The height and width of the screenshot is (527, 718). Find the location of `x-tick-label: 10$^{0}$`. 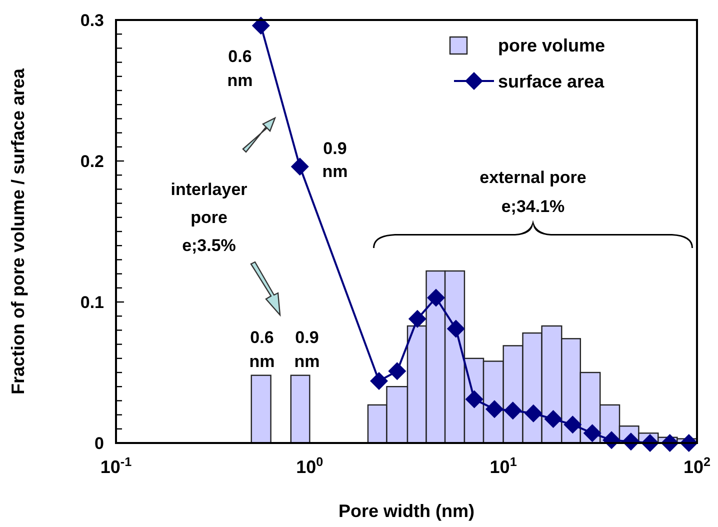

x-tick-label: 10$^{0}$ is located at coordinates (310, 466).